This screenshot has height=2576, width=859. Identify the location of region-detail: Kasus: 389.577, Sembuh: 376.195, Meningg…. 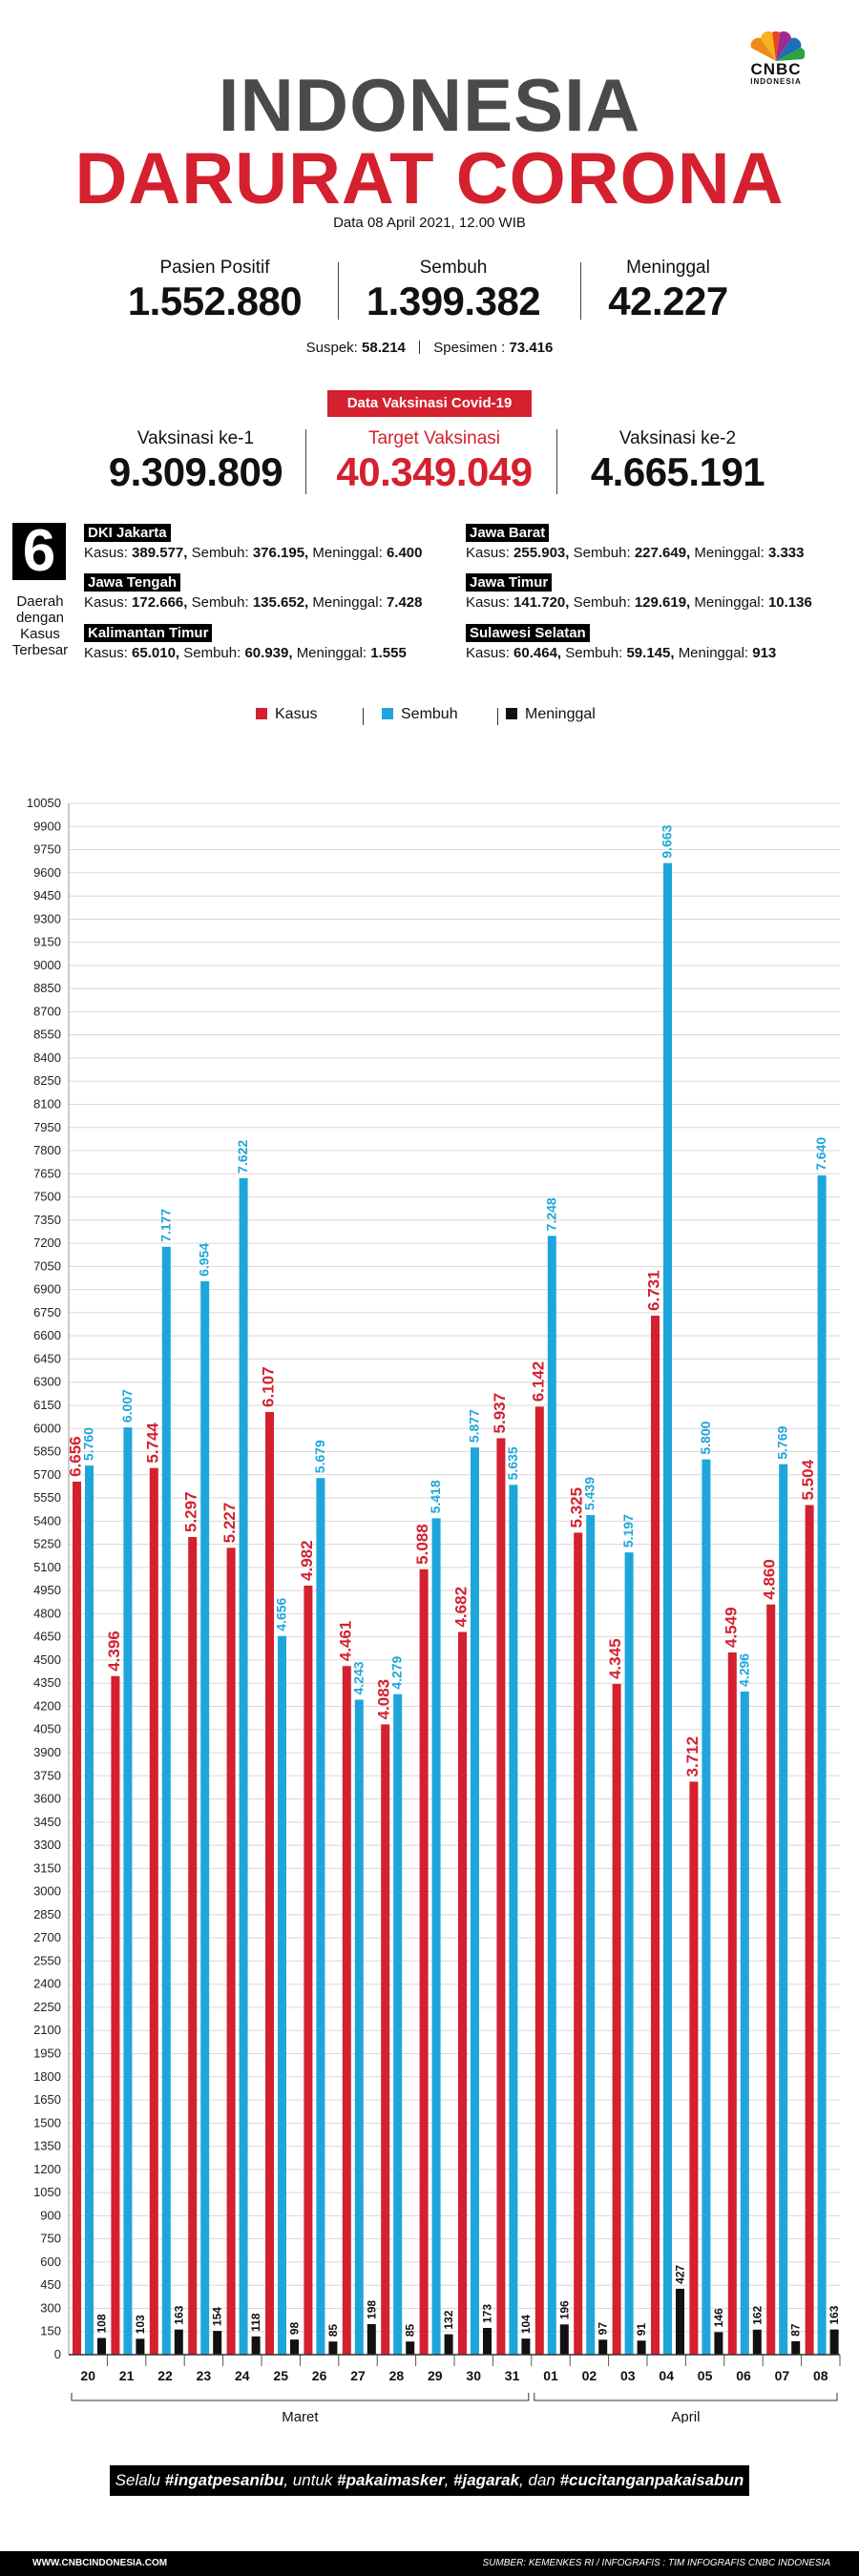
(253, 553).